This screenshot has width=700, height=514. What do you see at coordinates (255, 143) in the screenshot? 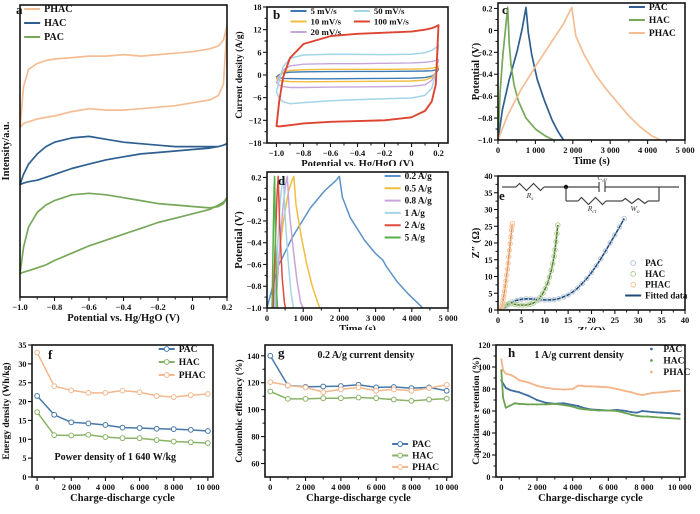
I see `svg-text: −18` at bounding box center [255, 143].